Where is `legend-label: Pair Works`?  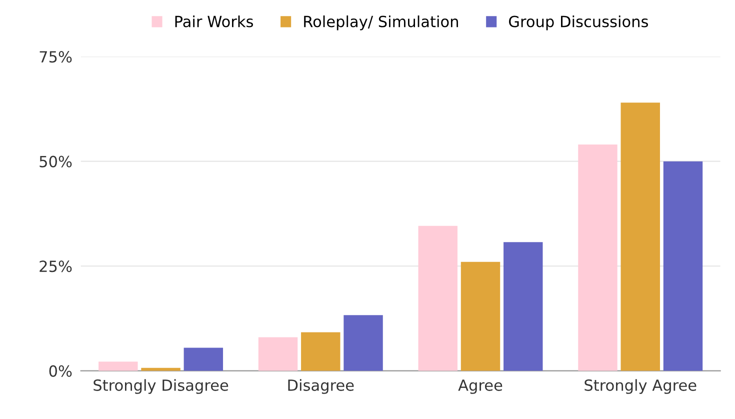 legend-label: Pair Works is located at coordinates (214, 21).